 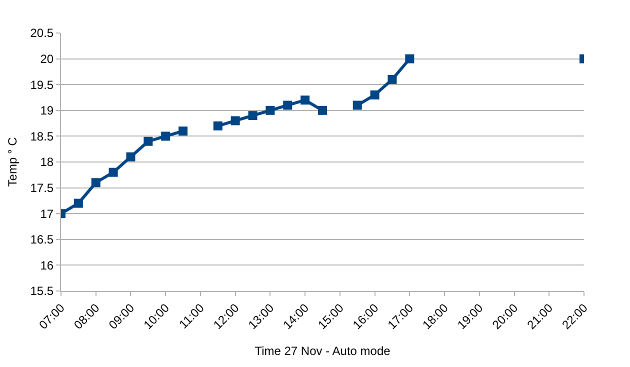 What do you see at coordinates (42, 239) in the screenshot?
I see `y-tick-label: 16.5` at bounding box center [42, 239].